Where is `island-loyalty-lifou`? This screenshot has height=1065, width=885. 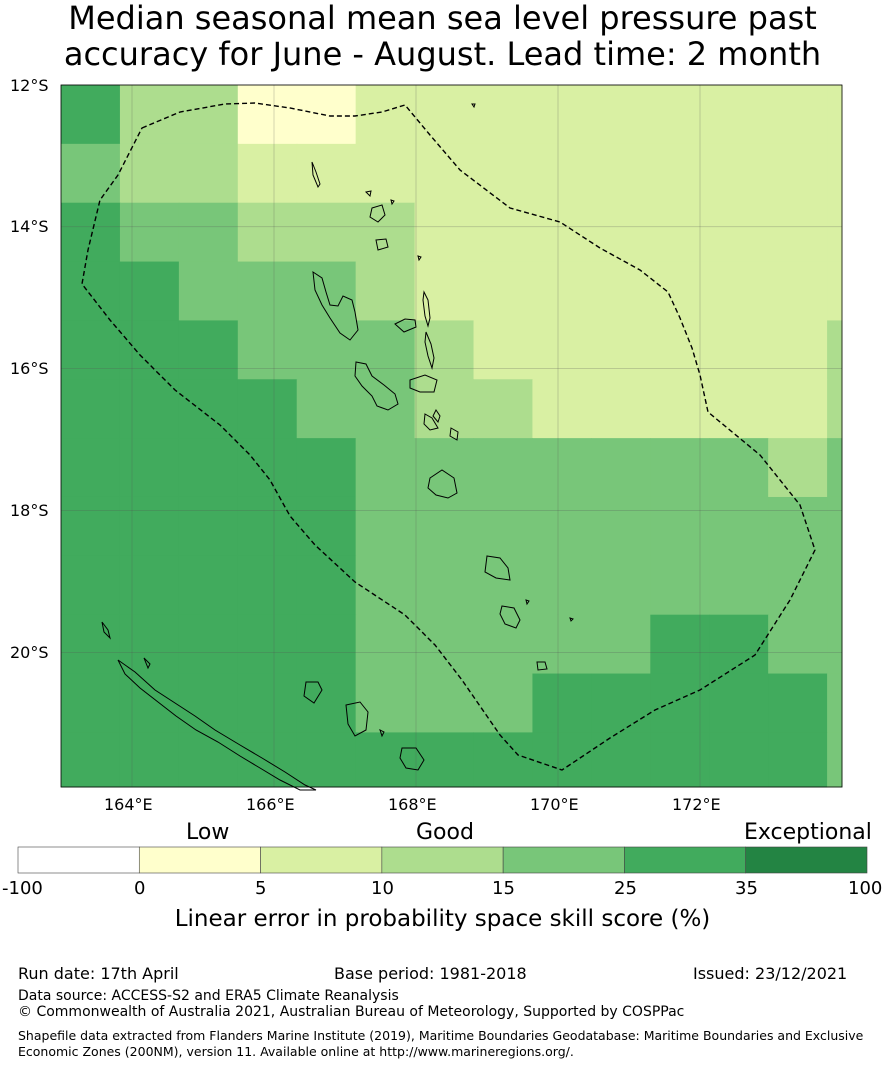 island-loyalty-lifou is located at coordinates (357, 719).